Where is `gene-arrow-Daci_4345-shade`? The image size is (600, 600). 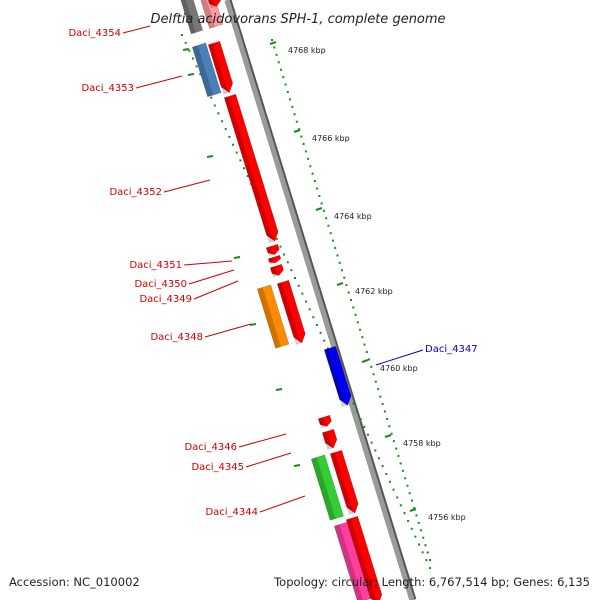 gene-arrow-Daci_4345-shade is located at coordinates (327, 440).